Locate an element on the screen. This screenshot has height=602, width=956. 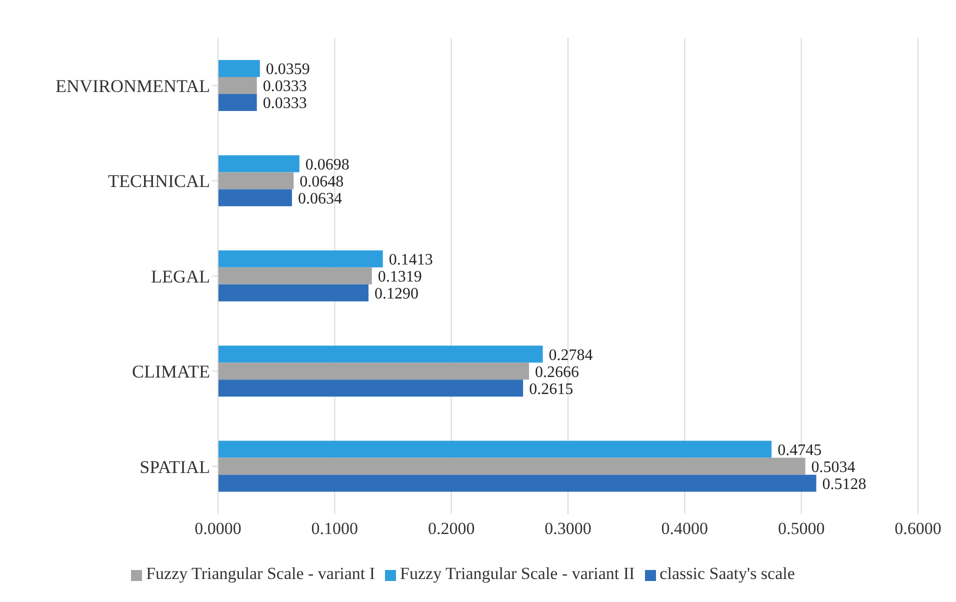
y-tick-label: LEGAL is located at coordinates (180, 276).